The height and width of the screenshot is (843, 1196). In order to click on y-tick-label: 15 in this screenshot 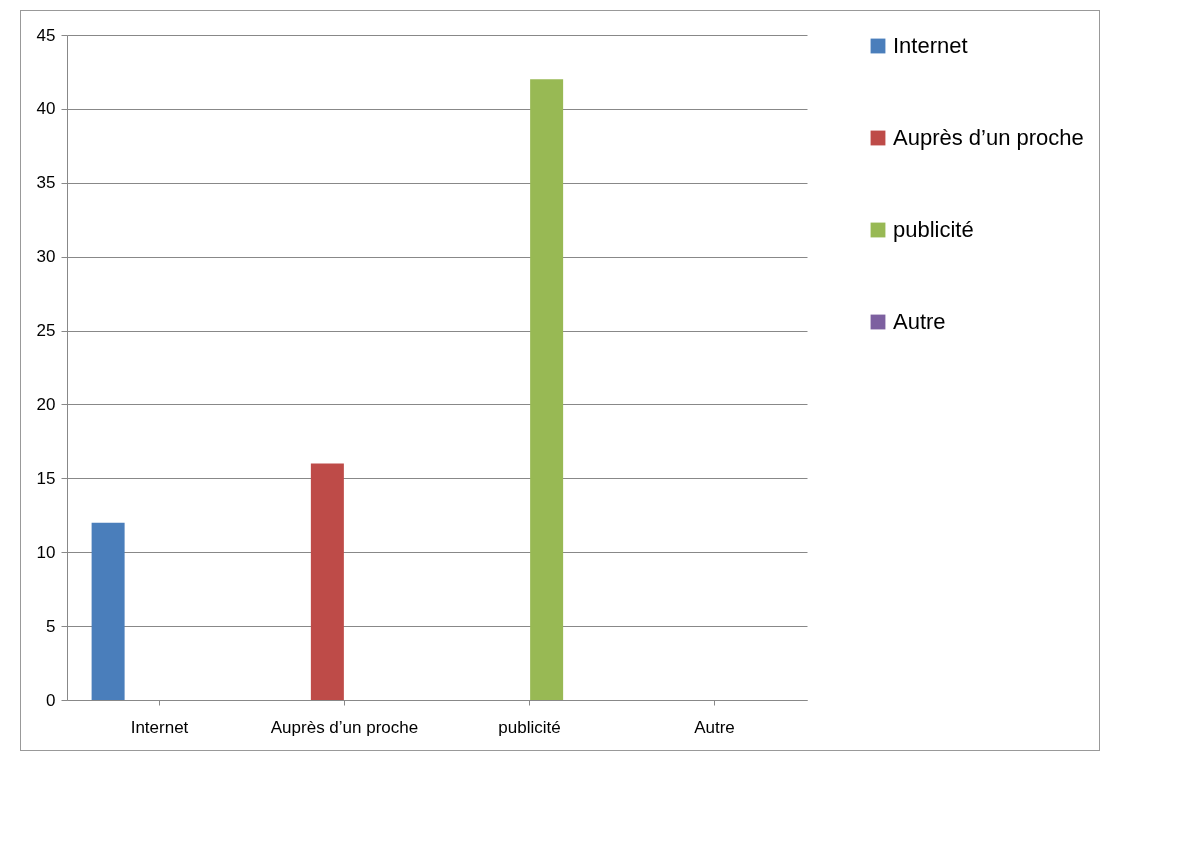, I will do `click(46, 478)`.